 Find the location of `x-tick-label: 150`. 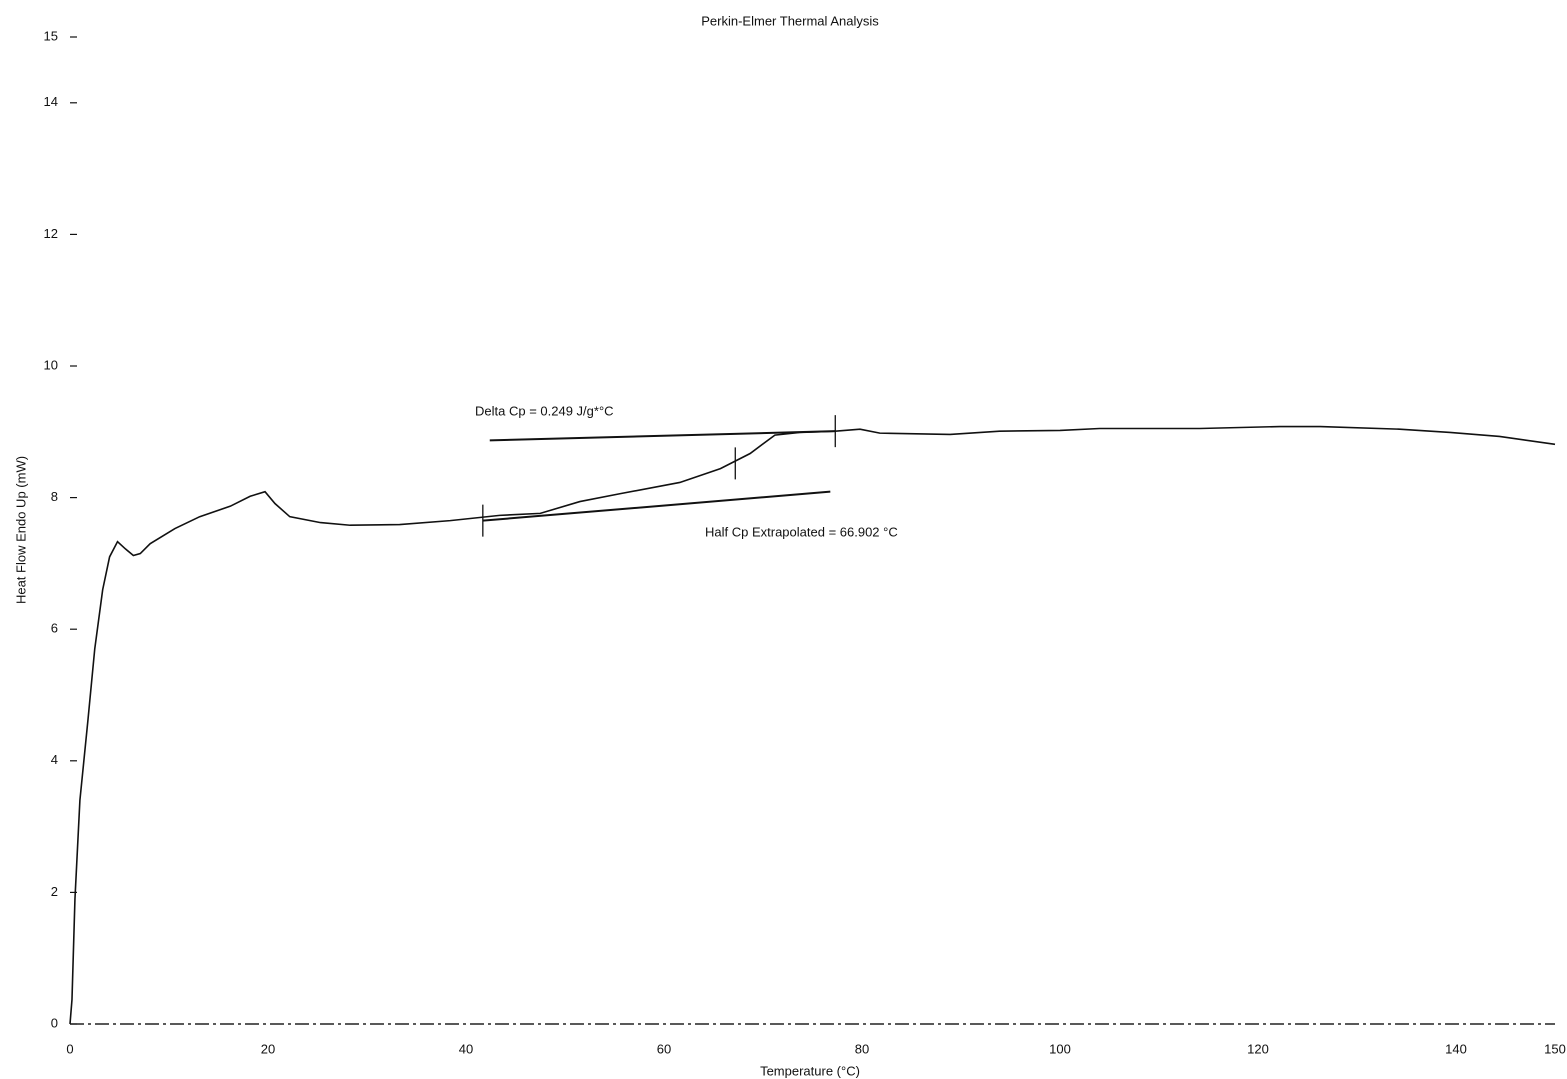

x-tick-label: 150 is located at coordinates (1555, 1048).